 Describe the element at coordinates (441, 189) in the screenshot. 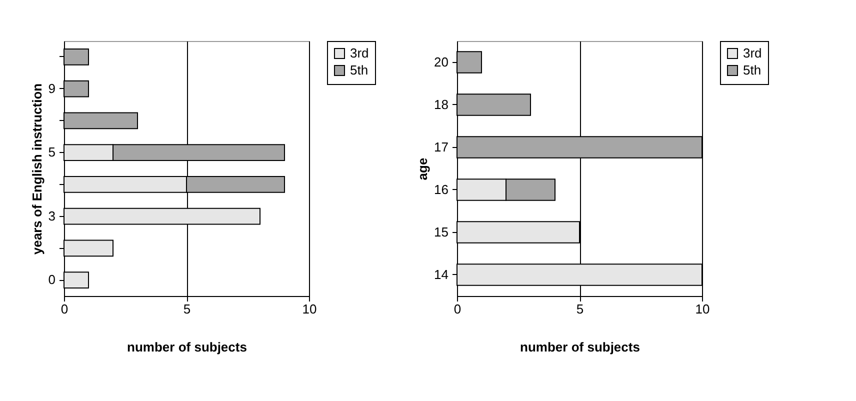

I see `y-tick-label: 16` at that location.